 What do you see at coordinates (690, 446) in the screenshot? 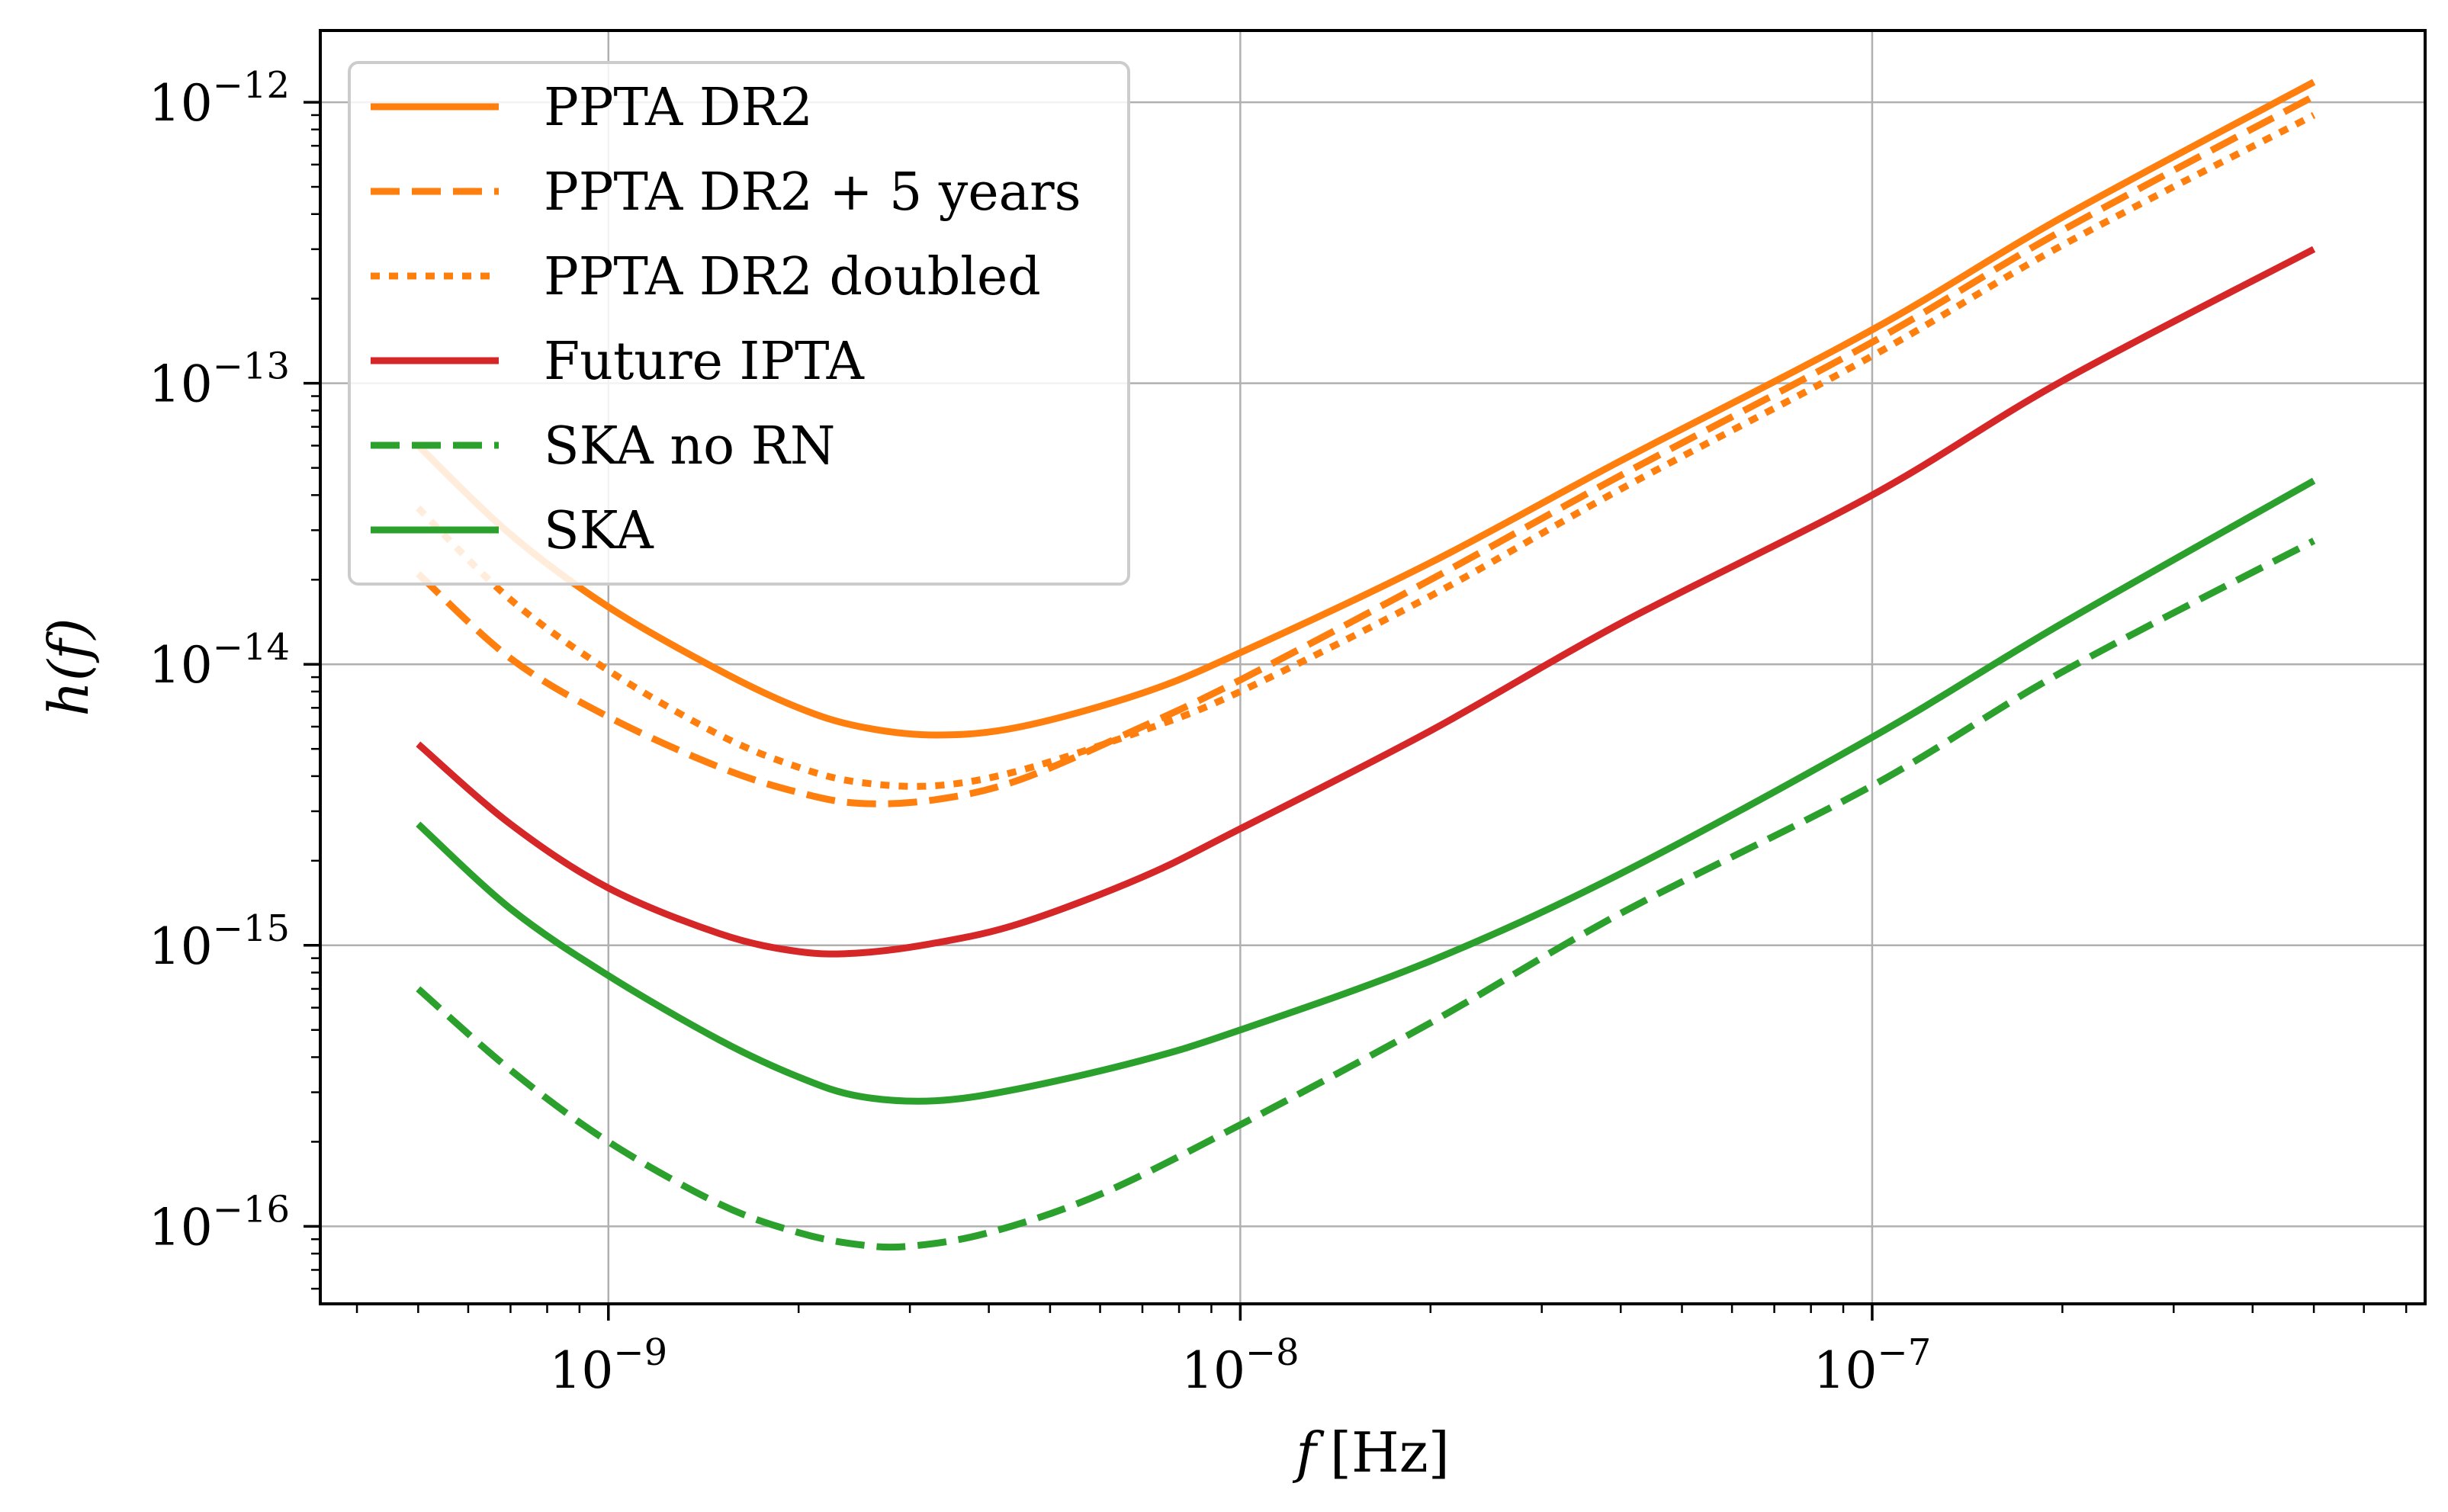
I see `legend-label: SKA no RN` at bounding box center [690, 446].